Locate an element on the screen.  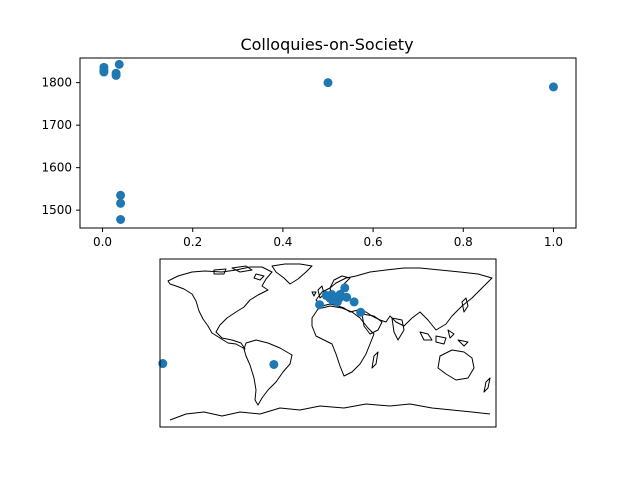
coastline-greenland is located at coordinates (292, 274).